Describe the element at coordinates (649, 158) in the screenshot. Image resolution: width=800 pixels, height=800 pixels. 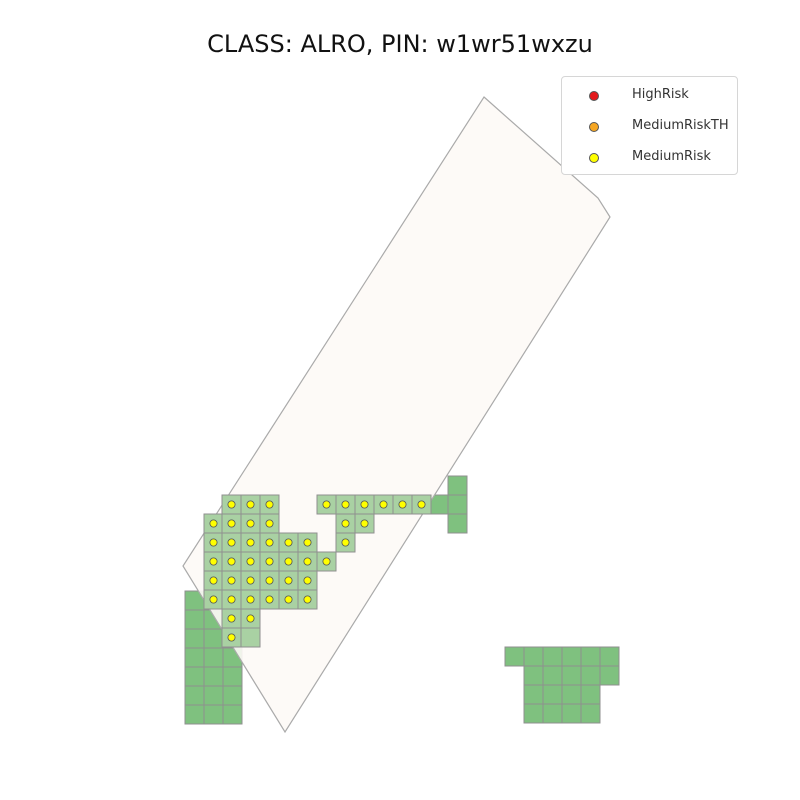
I see `legend-item-mediumrisk: MediumRisk` at that location.